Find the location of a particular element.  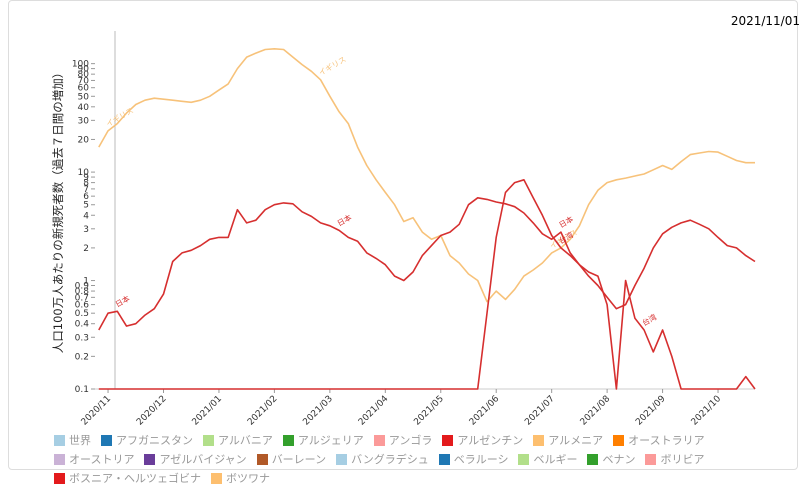

y-tick-label: 0.3 is located at coordinates (82, 338).